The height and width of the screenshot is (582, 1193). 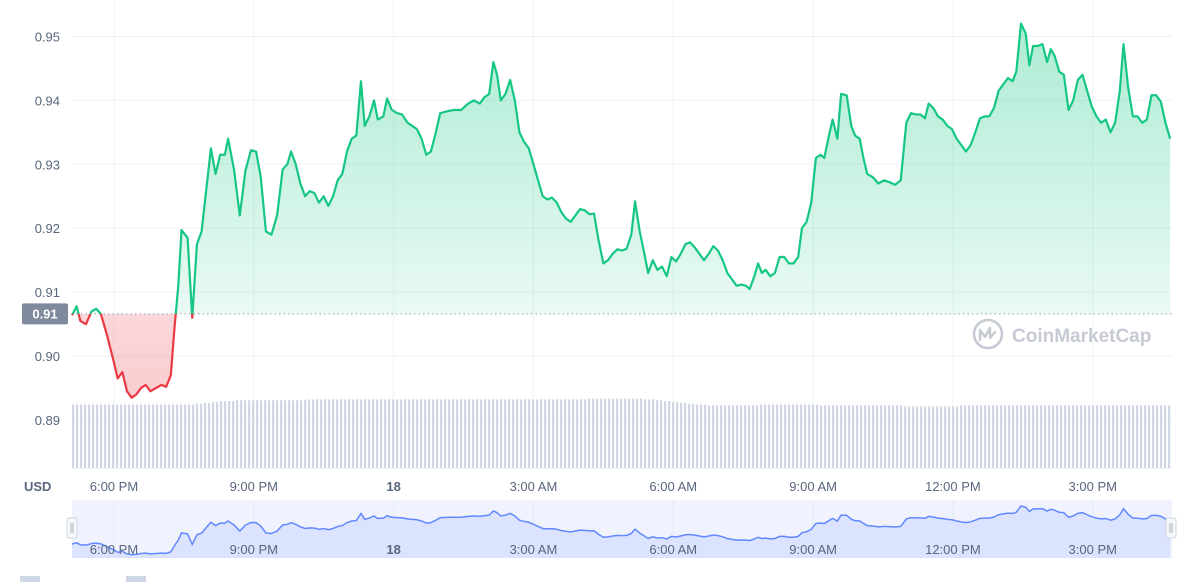 I want to click on x-tick-label: 6:00 AM, so click(x=673, y=486).